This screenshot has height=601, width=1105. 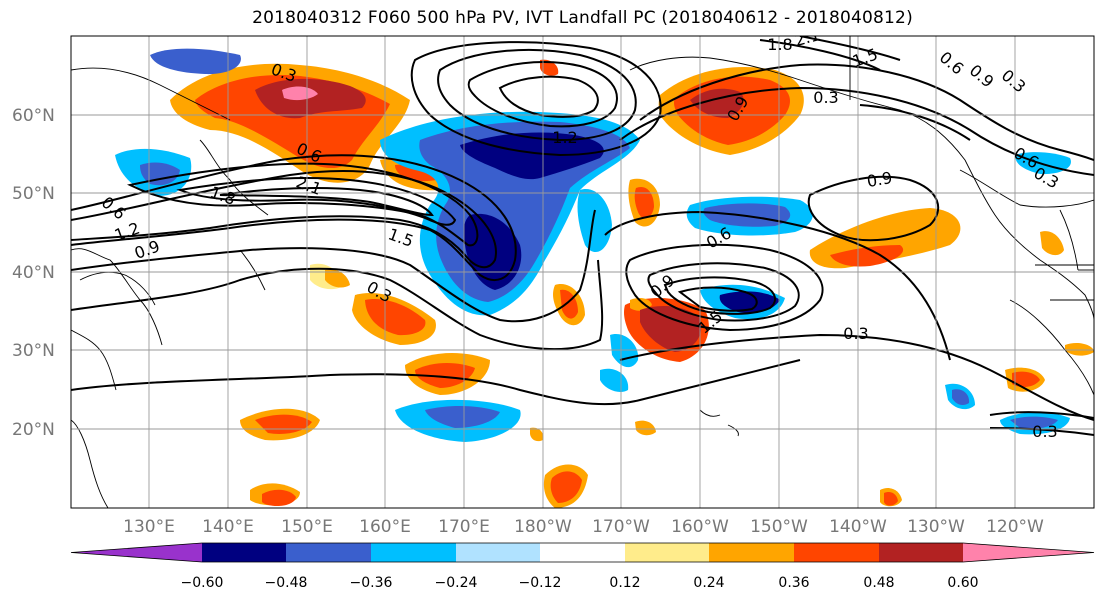 What do you see at coordinates (878, 583) in the screenshot?
I see `colorbar-tick-label: 0.48` at bounding box center [878, 583].